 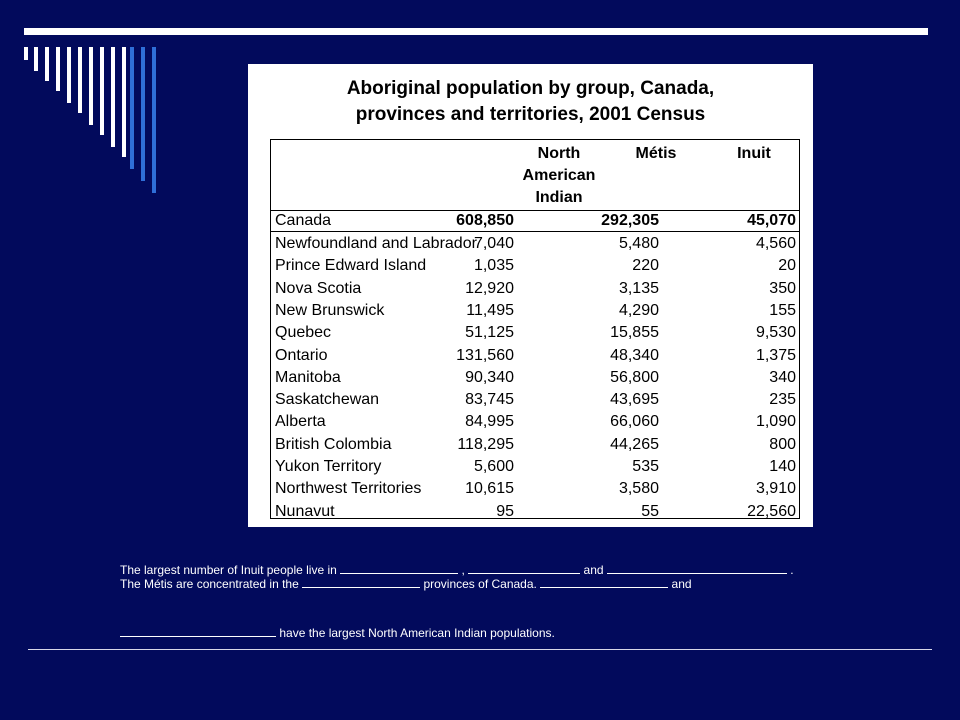 What do you see at coordinates (530, 114) in the screenshot?
I see `table-title-line2: provinces and territories, 2001 Census` at bounding box center [530, 114].